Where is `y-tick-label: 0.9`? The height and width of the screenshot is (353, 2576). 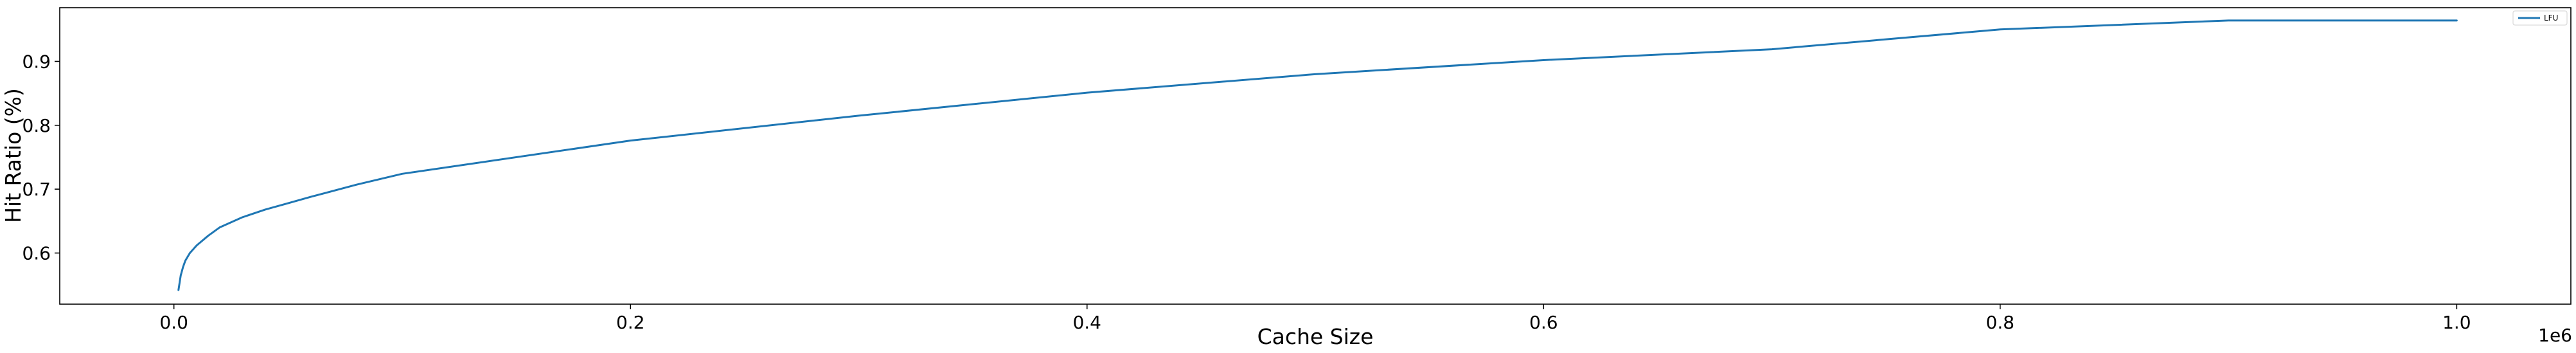
y-tick-label: 0.9 is located at coordinates (37, 62).